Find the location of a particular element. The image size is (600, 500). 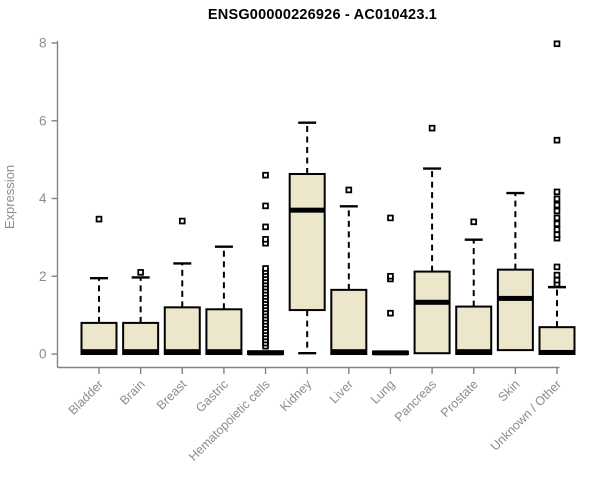

boxplot-unknown-other is located at coordinates (557, 197).